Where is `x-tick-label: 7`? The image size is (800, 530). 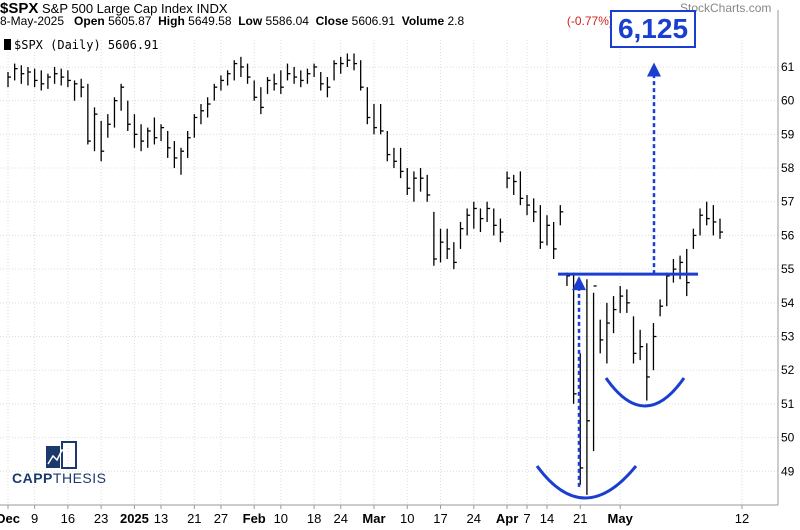 x-tick-label: 7 is located at coordinates (526, 518).